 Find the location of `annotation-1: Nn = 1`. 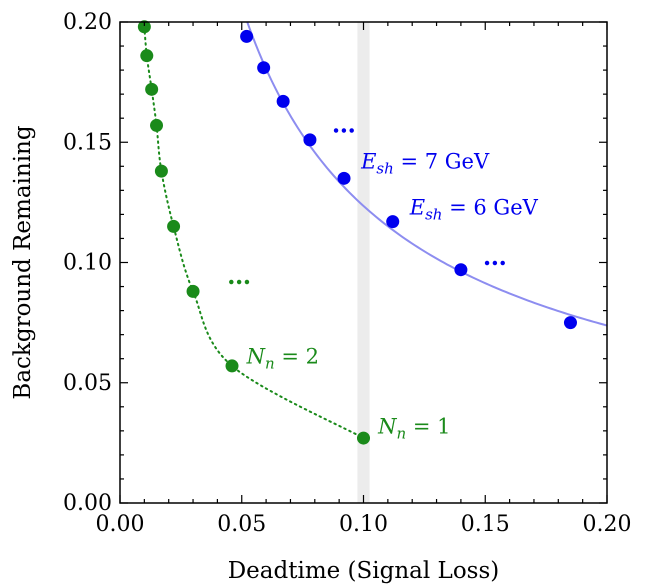

annotation-1: Nn = 1 is located at coordinates (413, 428).